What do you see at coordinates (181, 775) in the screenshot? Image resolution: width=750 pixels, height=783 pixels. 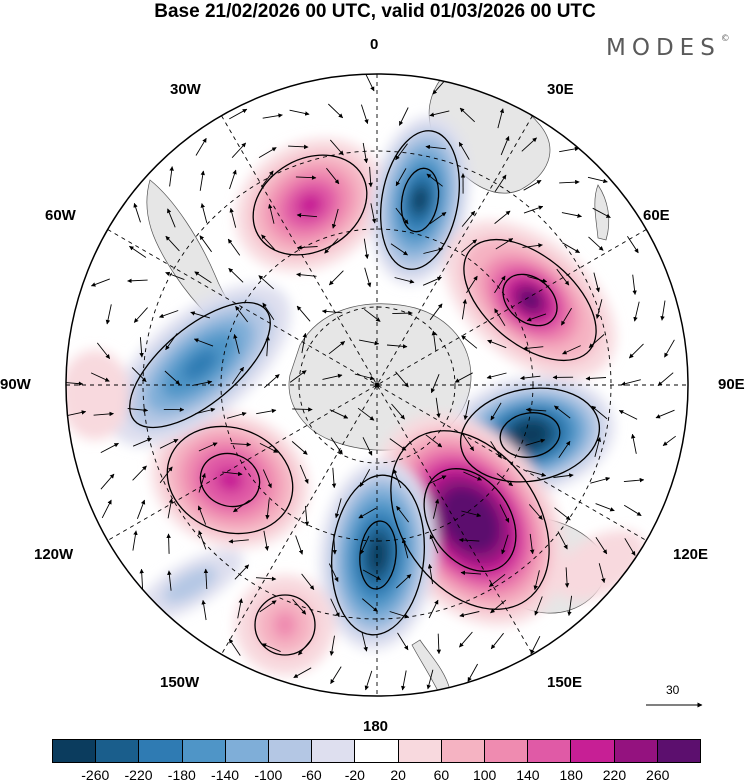 I see `colorbar-tick-label: -180` at bounding box center [181, 775].